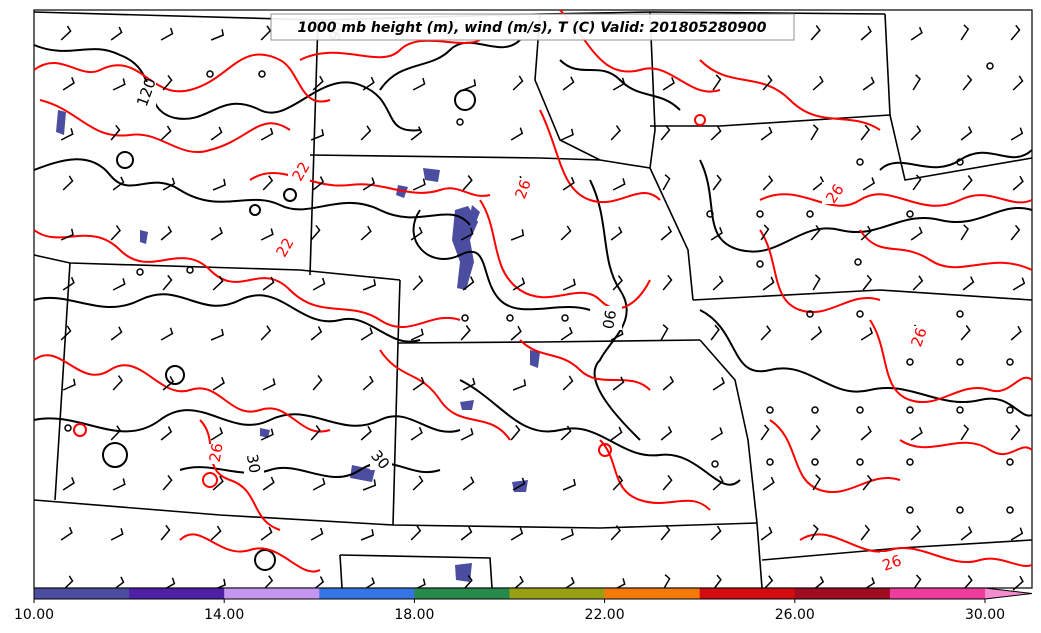  I want to click on colorbar: 10.00 14.00 18.00 22.00 26.00 30.00, so click(523, 605).